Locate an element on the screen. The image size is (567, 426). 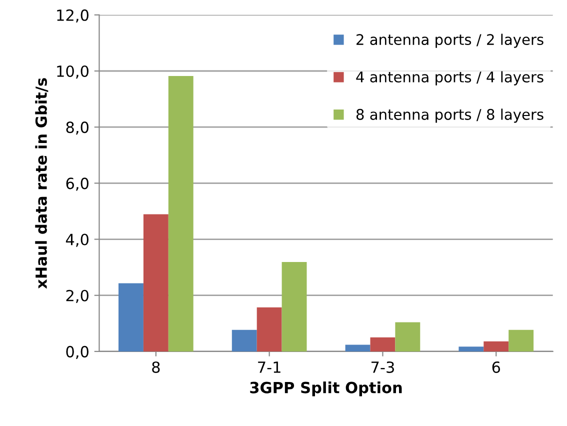
y-tick-label: 0,0 is located at coordinates (77, 353).